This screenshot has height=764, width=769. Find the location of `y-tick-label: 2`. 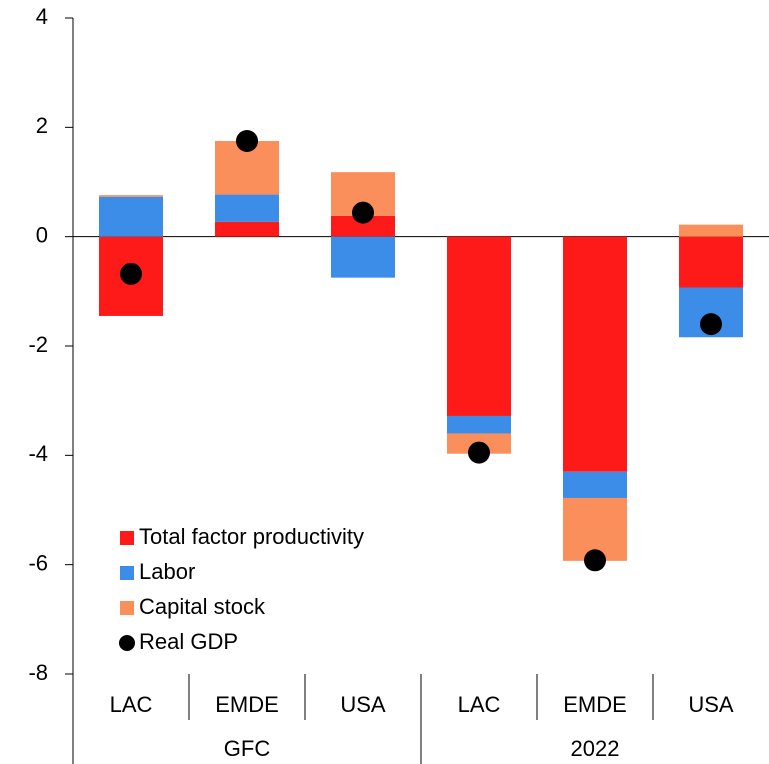

y-tick-label: 2 is located at coordinates (42, 125).